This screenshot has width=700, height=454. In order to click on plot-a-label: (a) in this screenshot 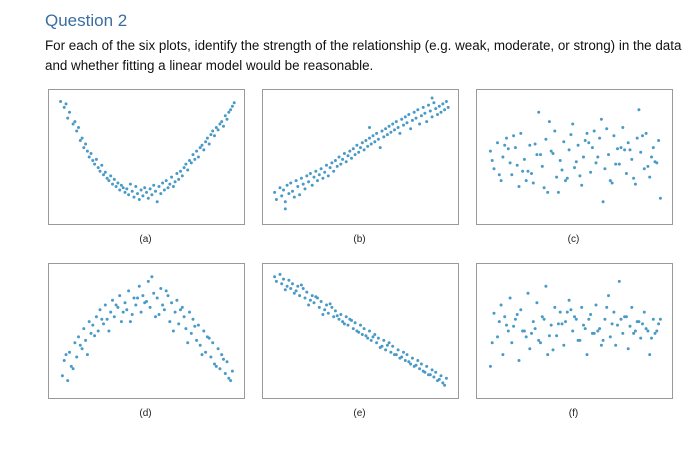, I will do `click(145, 239)`.